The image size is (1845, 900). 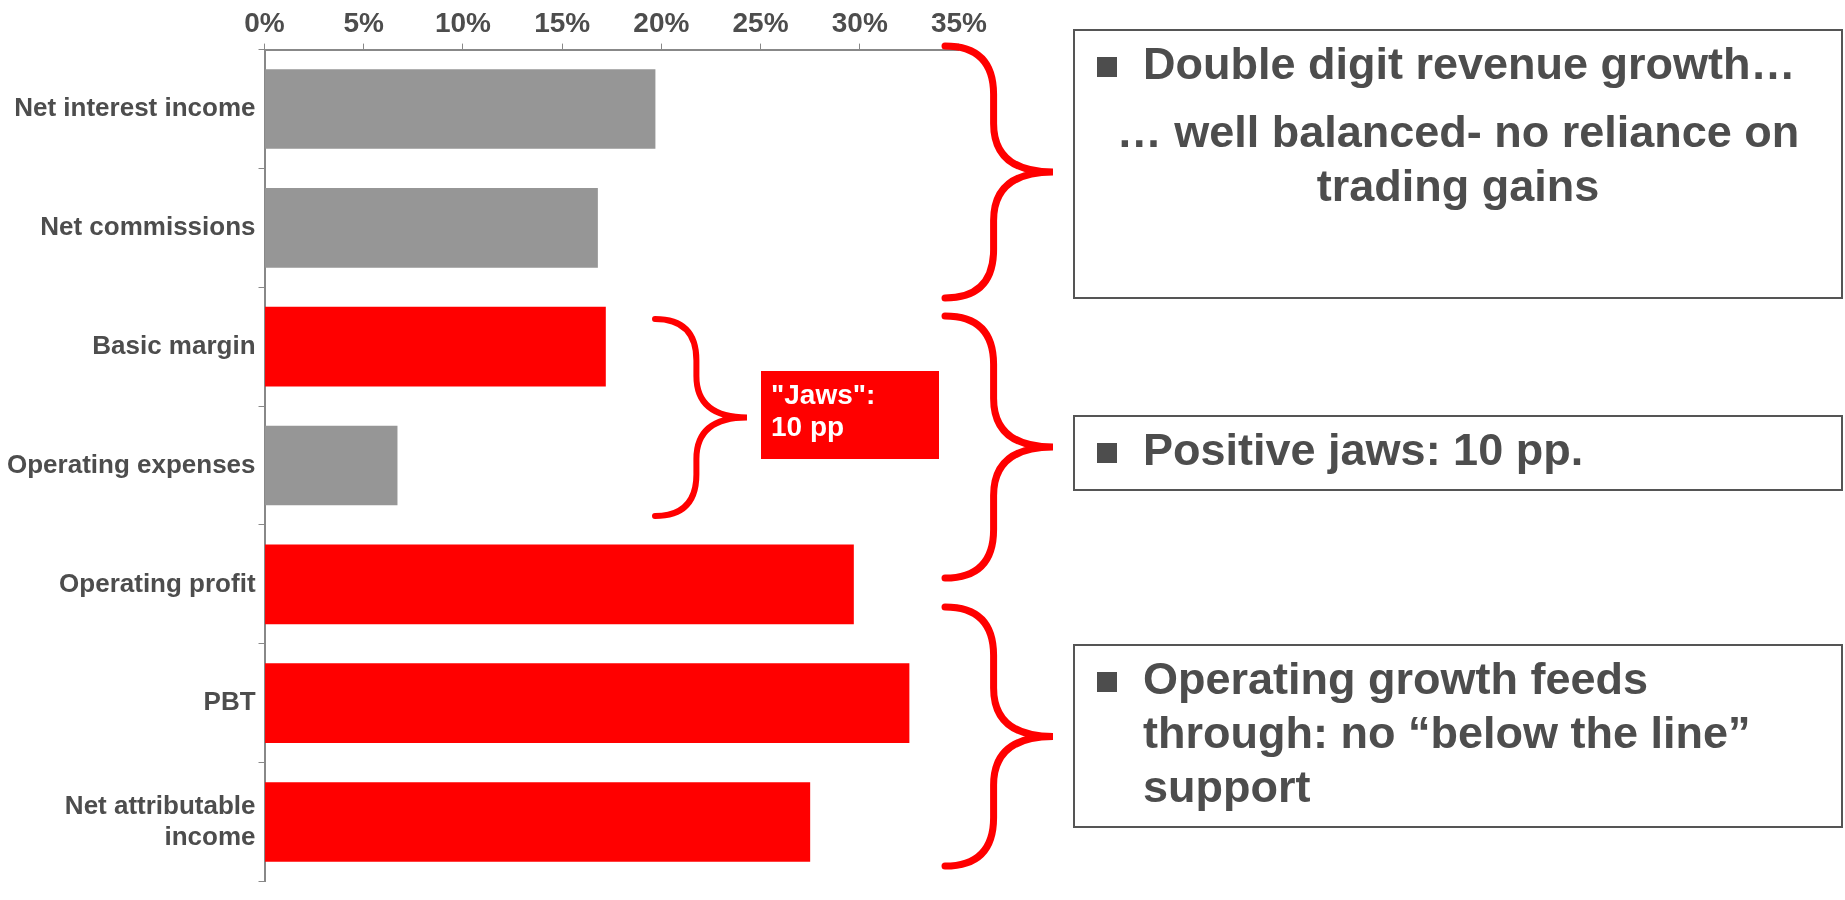 I want to click on y-tick-label: Operating profit, so click(x=157, y=582).